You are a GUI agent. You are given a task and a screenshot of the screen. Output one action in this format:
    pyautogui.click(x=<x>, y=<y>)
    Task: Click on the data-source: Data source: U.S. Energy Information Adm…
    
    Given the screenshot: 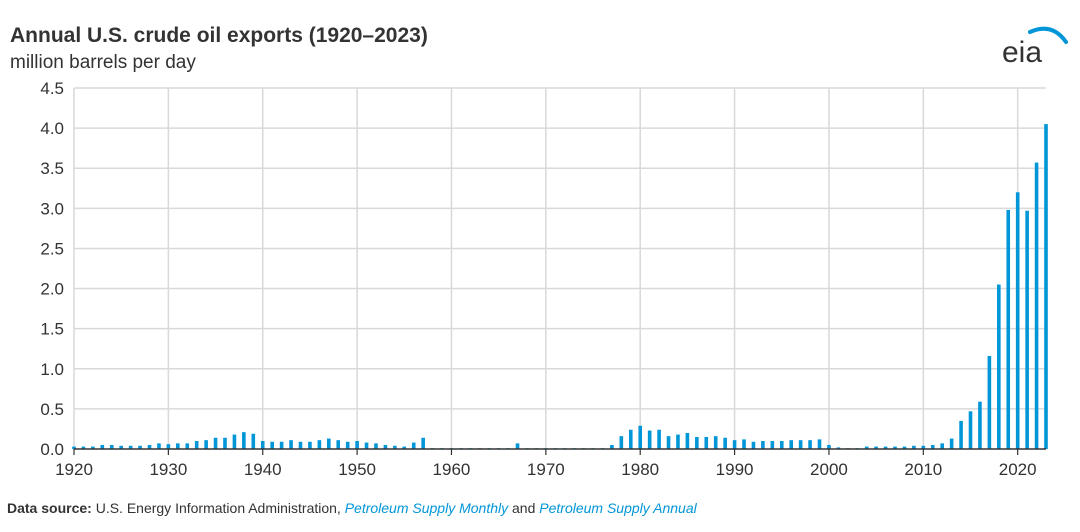 What is the action you would take?
    pyautogui.click(x=352, y=508)
    